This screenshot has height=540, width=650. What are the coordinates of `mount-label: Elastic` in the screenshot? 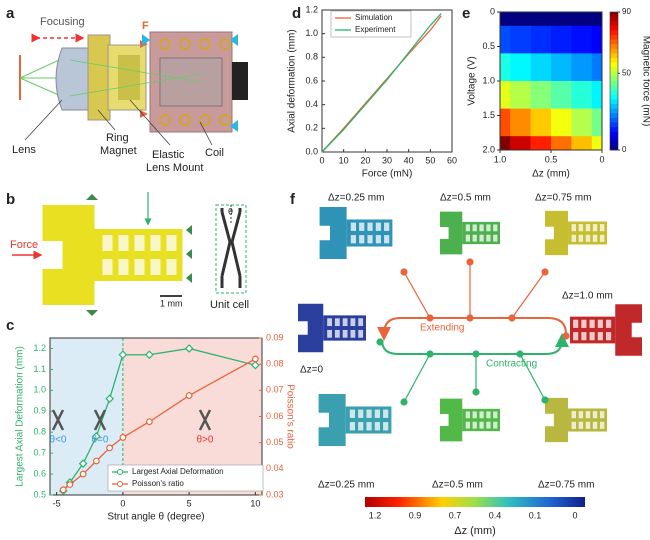 It's located at (168, 155).